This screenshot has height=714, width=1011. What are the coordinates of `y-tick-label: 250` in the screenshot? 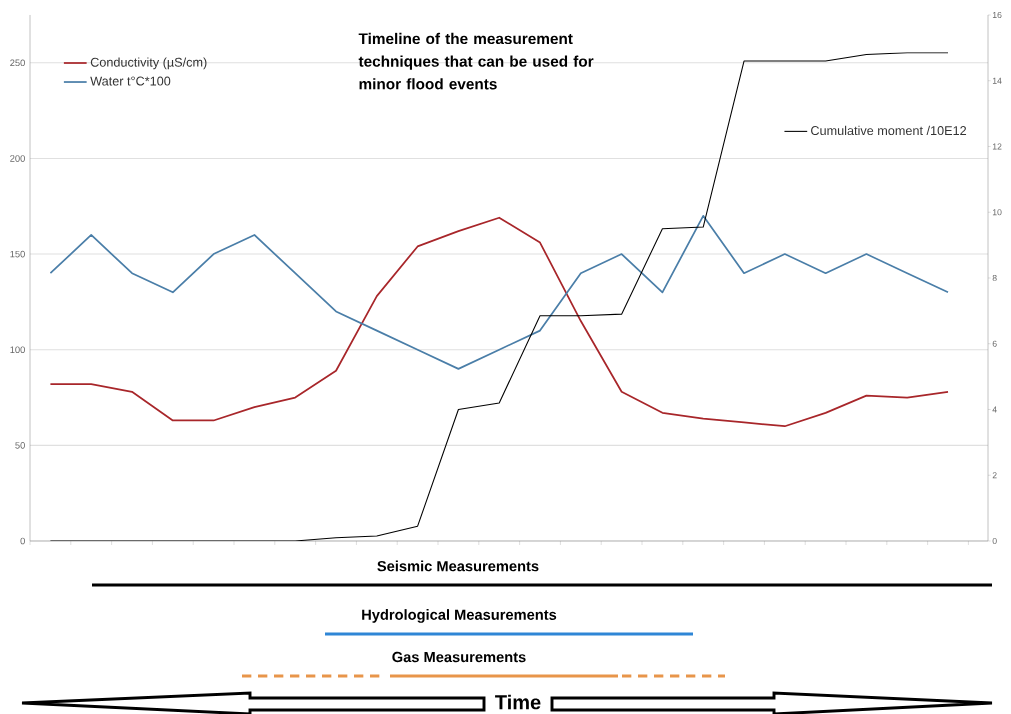 It's located at (17, 63).